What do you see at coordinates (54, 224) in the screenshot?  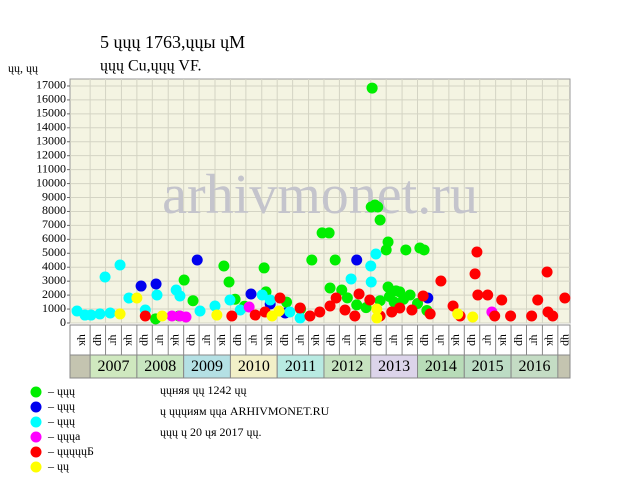 I see `y-tick-label: 7000` at bounding box center [54, 224].